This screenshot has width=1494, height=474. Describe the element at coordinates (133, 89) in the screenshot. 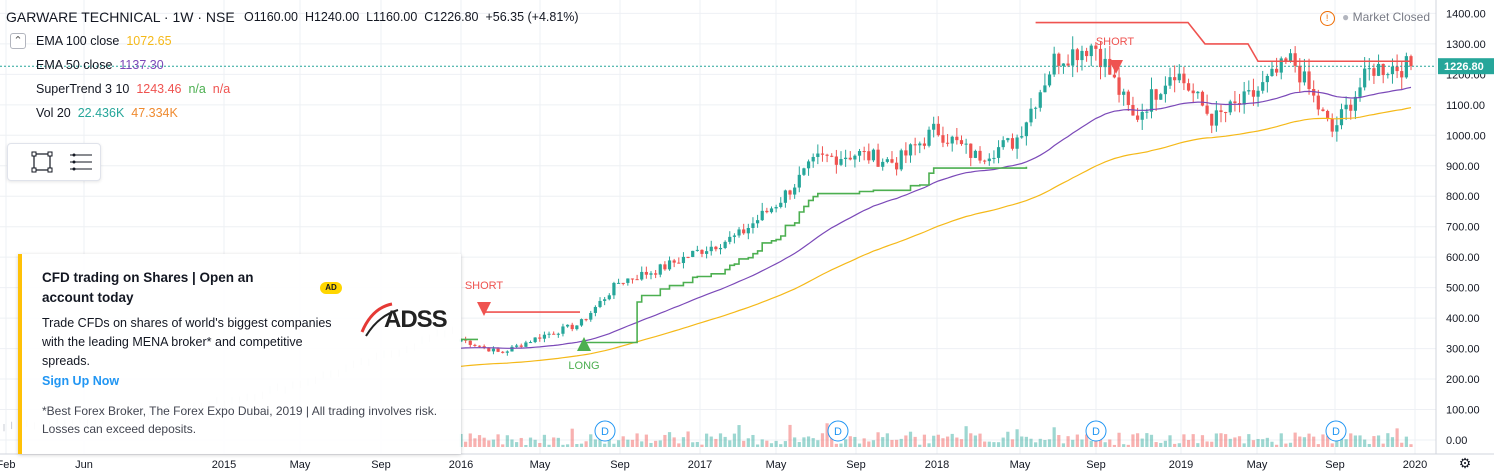

I see `indicator-supertrend: SuperTrend 3 10 1243.46 n/a n/a` at that location.